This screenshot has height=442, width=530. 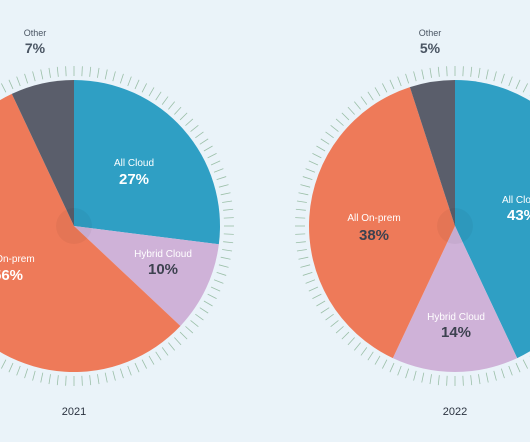 What do you see at coordinates (456, 332) in the screenshot?
I see `slice-value-hybrid-cloud: 14%` at bounding box center [456, 332].